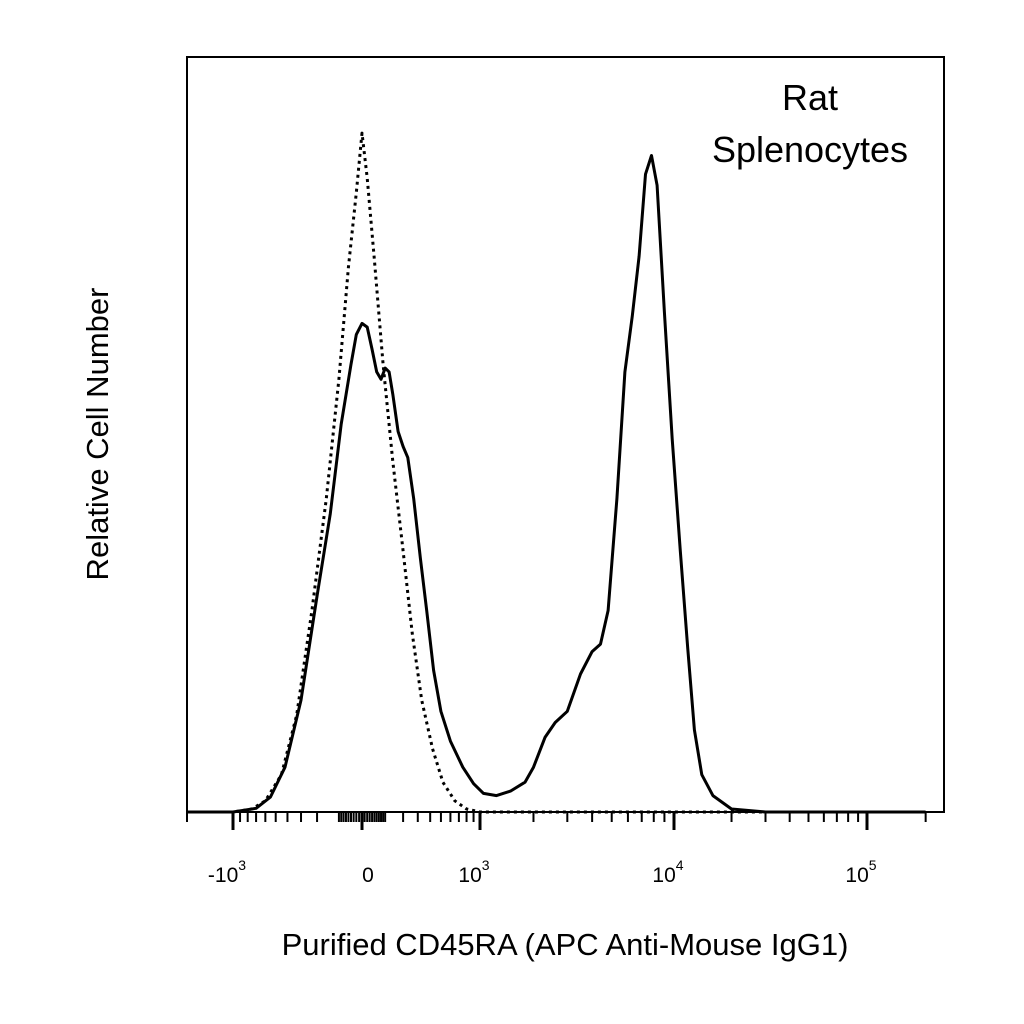  I want to click on x-tick-label: 10⁵, so click(860, 872).